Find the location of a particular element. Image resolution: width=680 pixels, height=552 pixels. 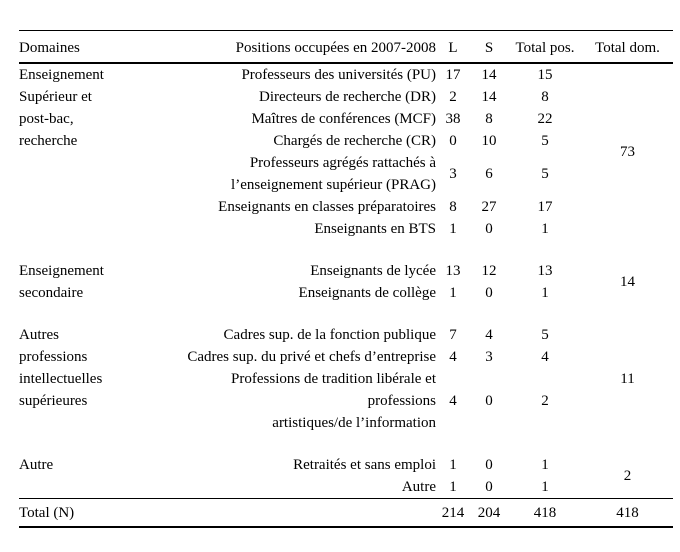

table-row: Autre 1 0 1 is located at coordinates (346, 487).